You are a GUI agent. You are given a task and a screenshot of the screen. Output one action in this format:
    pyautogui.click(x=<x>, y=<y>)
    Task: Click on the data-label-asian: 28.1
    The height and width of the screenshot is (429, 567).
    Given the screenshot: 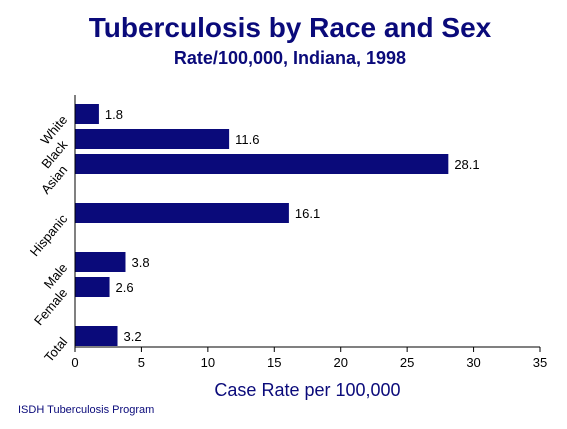 What is the action you would take?
    pyautogui.click(x=466, y=164)
    